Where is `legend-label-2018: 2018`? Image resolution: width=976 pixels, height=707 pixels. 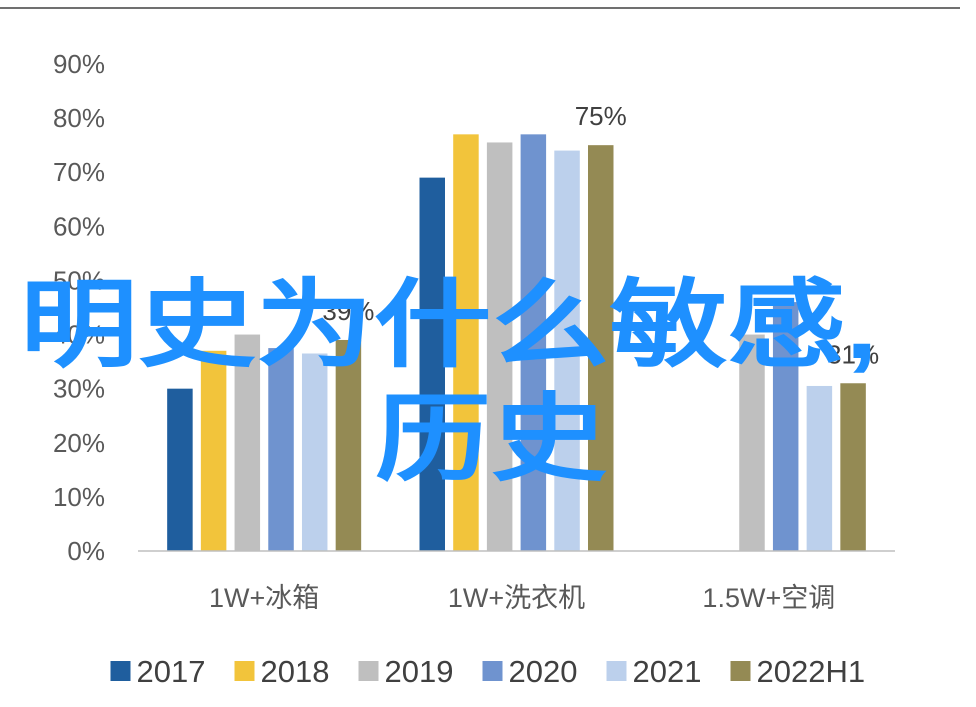
legend-label-2018: 2018 is located at coordinates (295, 671).